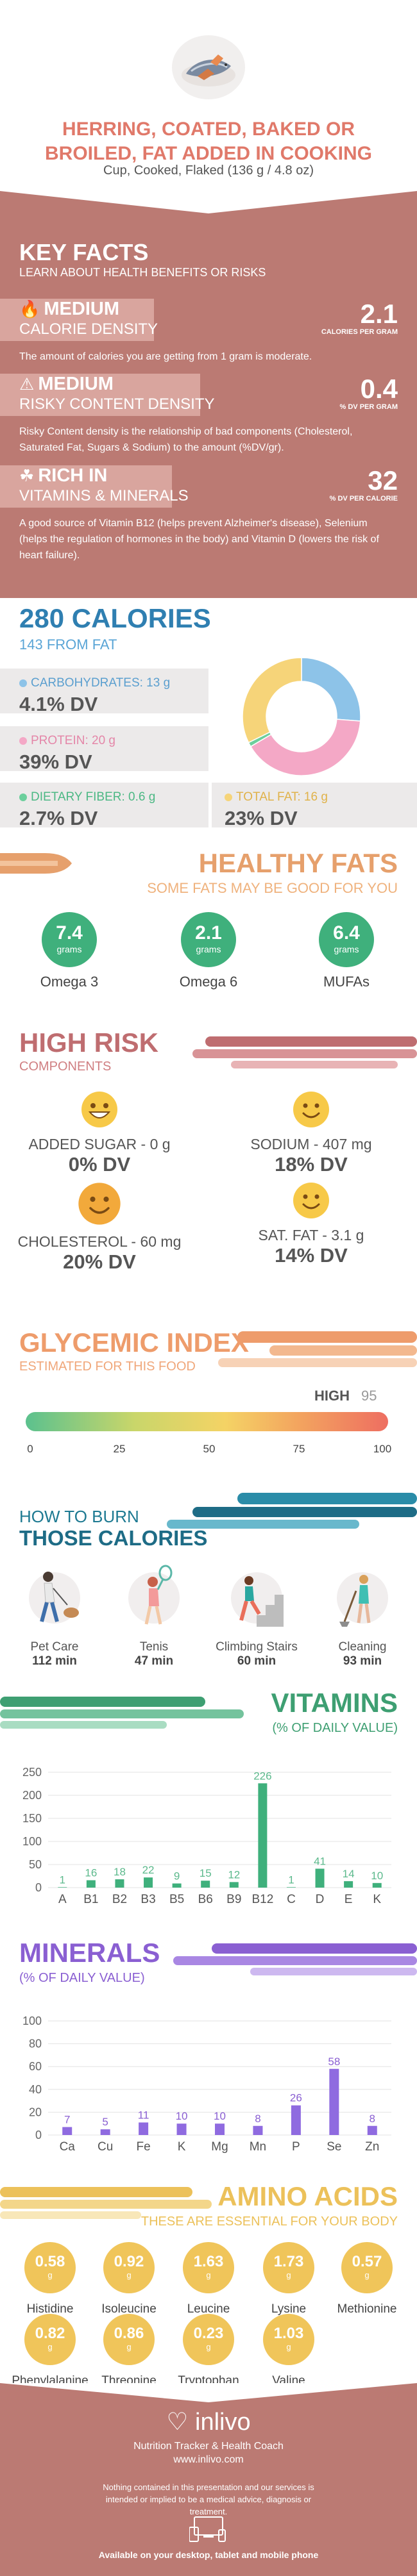  What do you see at coordinates (208, 202) in the screenshot?
I see `section-divider` at bounding box center [208, 202].